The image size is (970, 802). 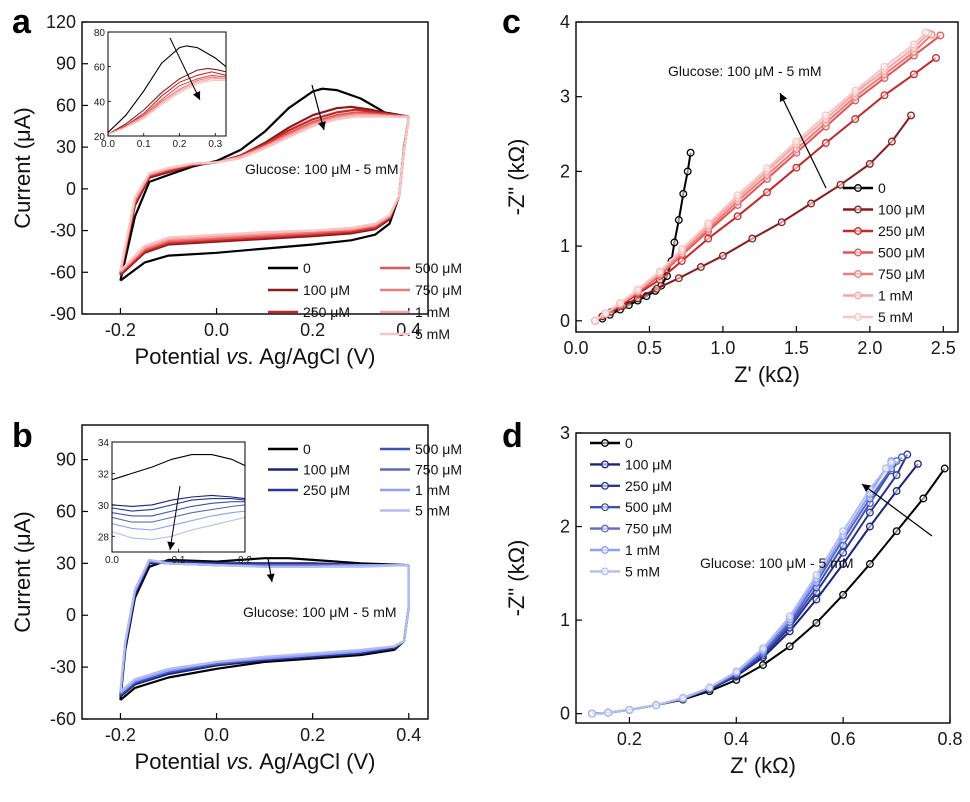 What do you see at coordinates (22, 571) in the screenshot?
I see `y-axis-label: Current (μA)` at bounding box center [22, 571].